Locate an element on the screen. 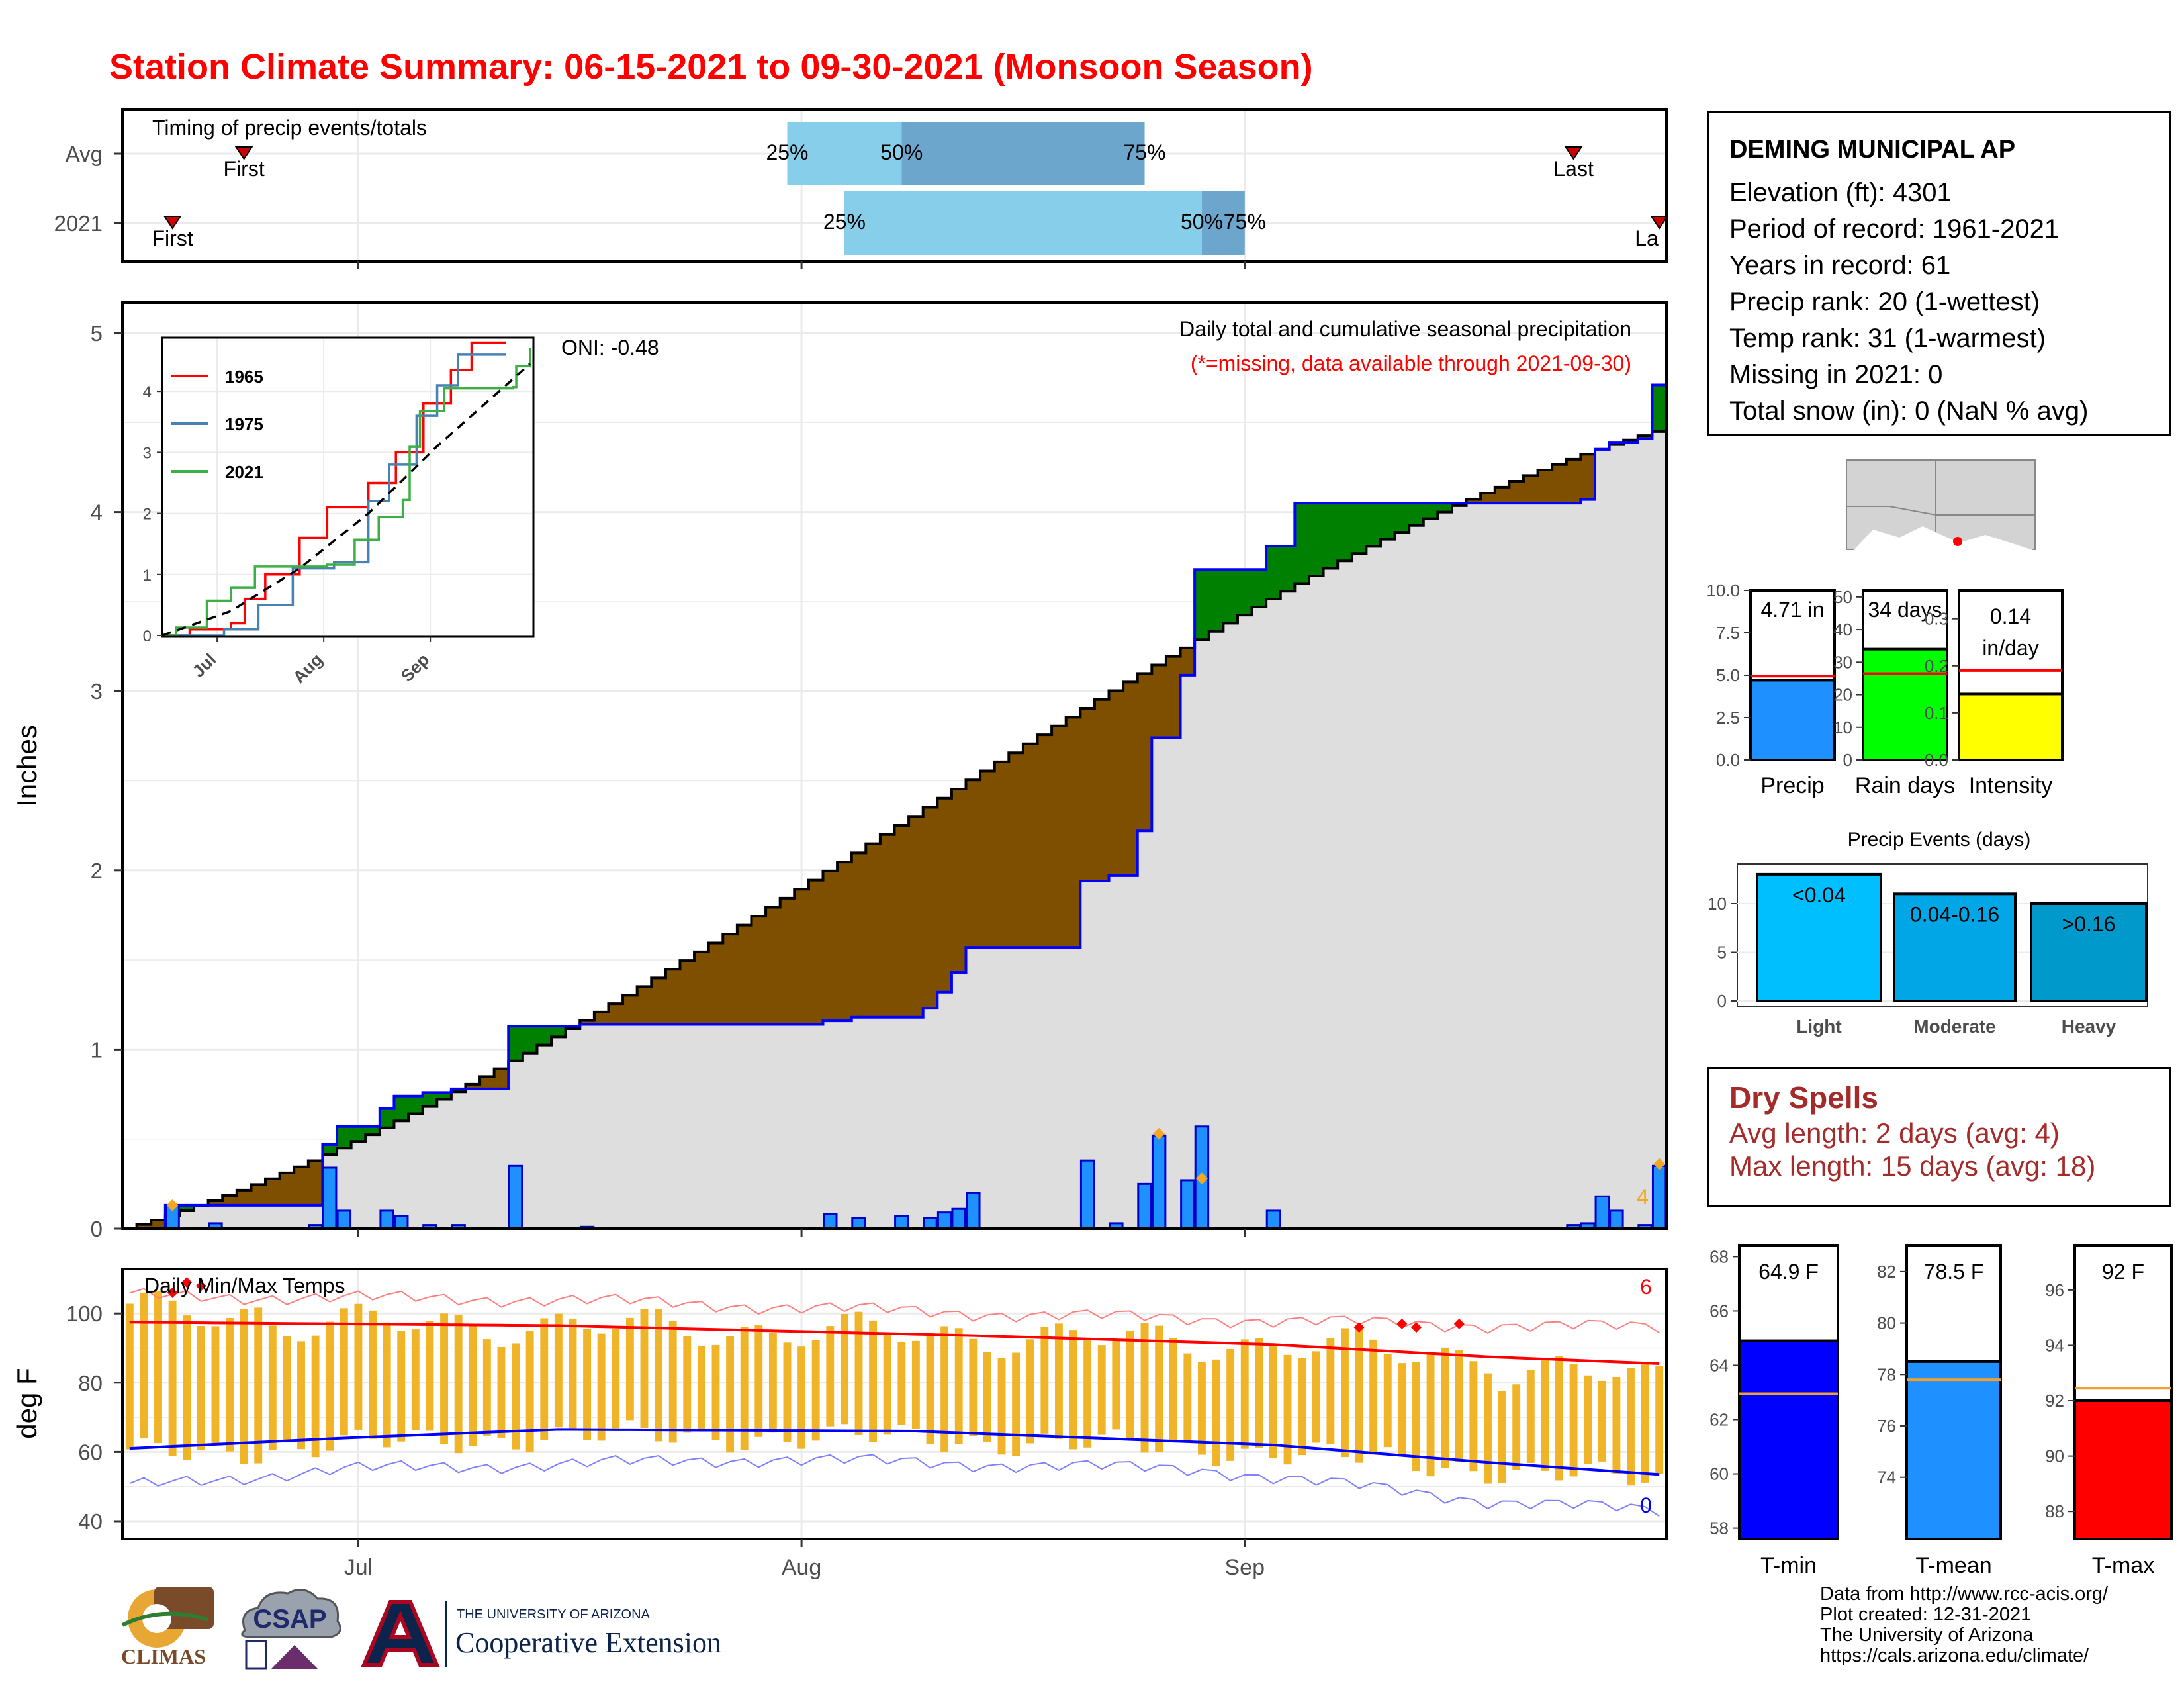  precip-events-ytick-label: 0 is located at coordinates (1722, 1001).